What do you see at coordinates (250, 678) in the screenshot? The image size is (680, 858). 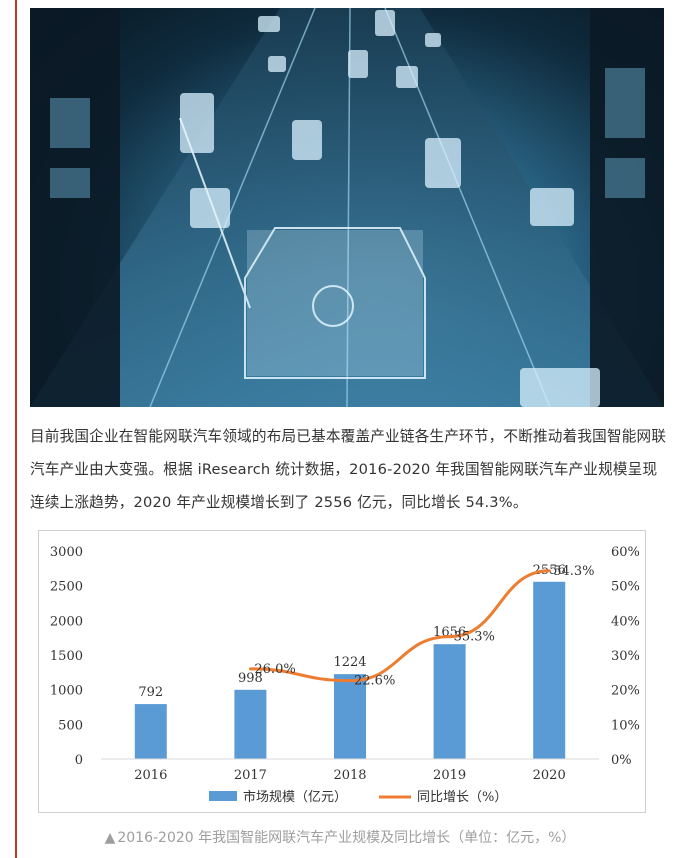 I see `bar-value-label: 998` at bounding box center [250, 678].